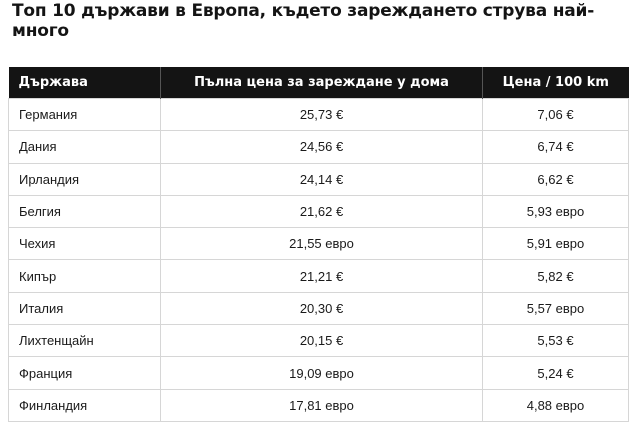  Describe the element at coordinates (84, 373) in the screenshot. I see `cell-country: Франция` at that location.